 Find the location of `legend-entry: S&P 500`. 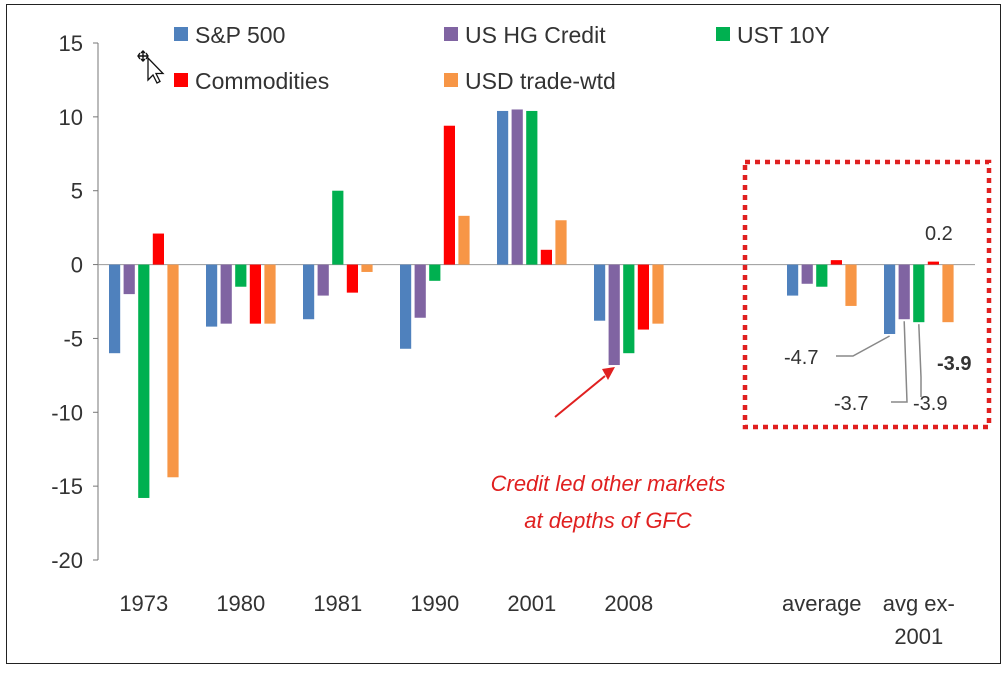

legend-entry: S&P 500 is located at coordinates (240, 35).